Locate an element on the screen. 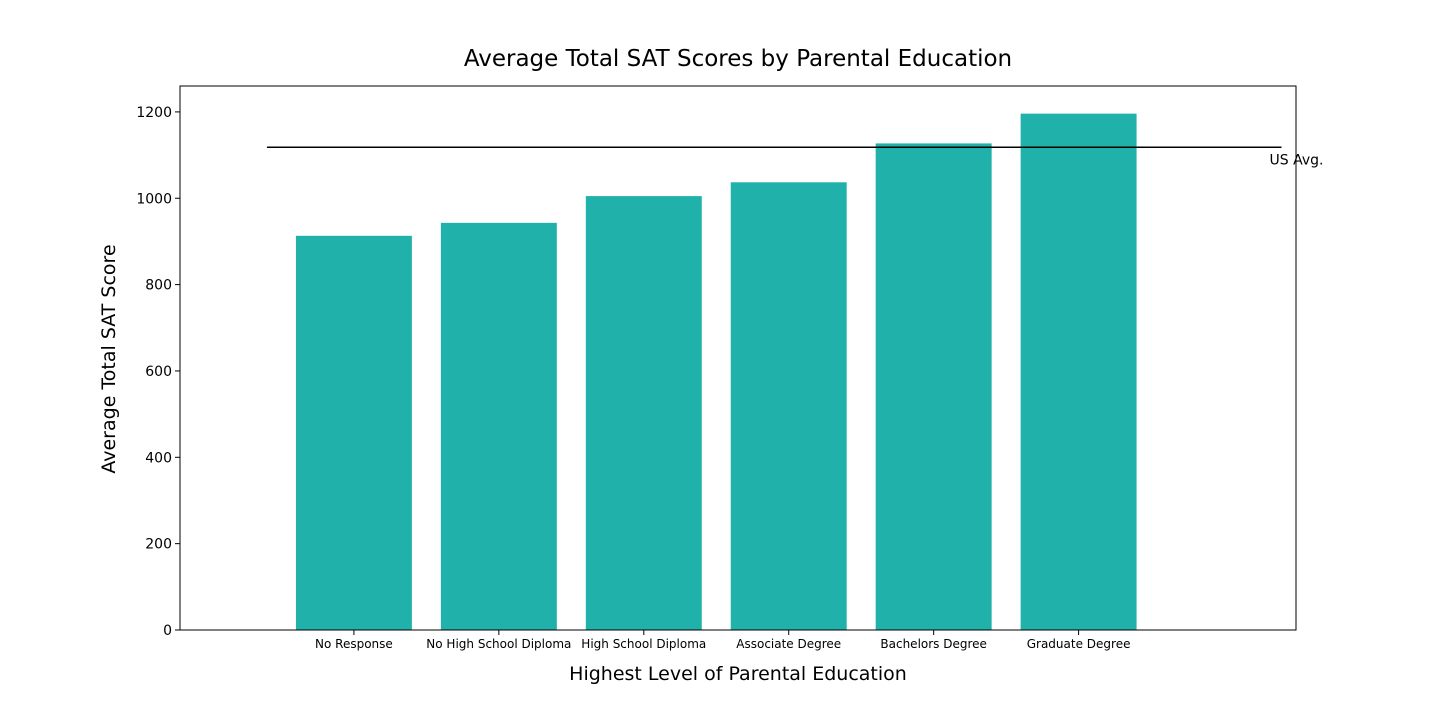  y-axis: 0 200 400 600 800 1000 1200 is located at coordinates (158, 372).